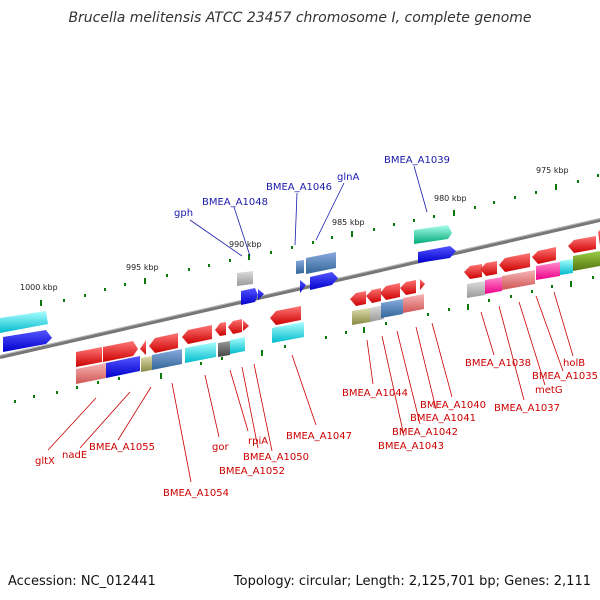 The width and height of the screenshot is (600, 600). I want to click on gene-label-bmea-a1054: BMEA_A1054, so click(196, 493).